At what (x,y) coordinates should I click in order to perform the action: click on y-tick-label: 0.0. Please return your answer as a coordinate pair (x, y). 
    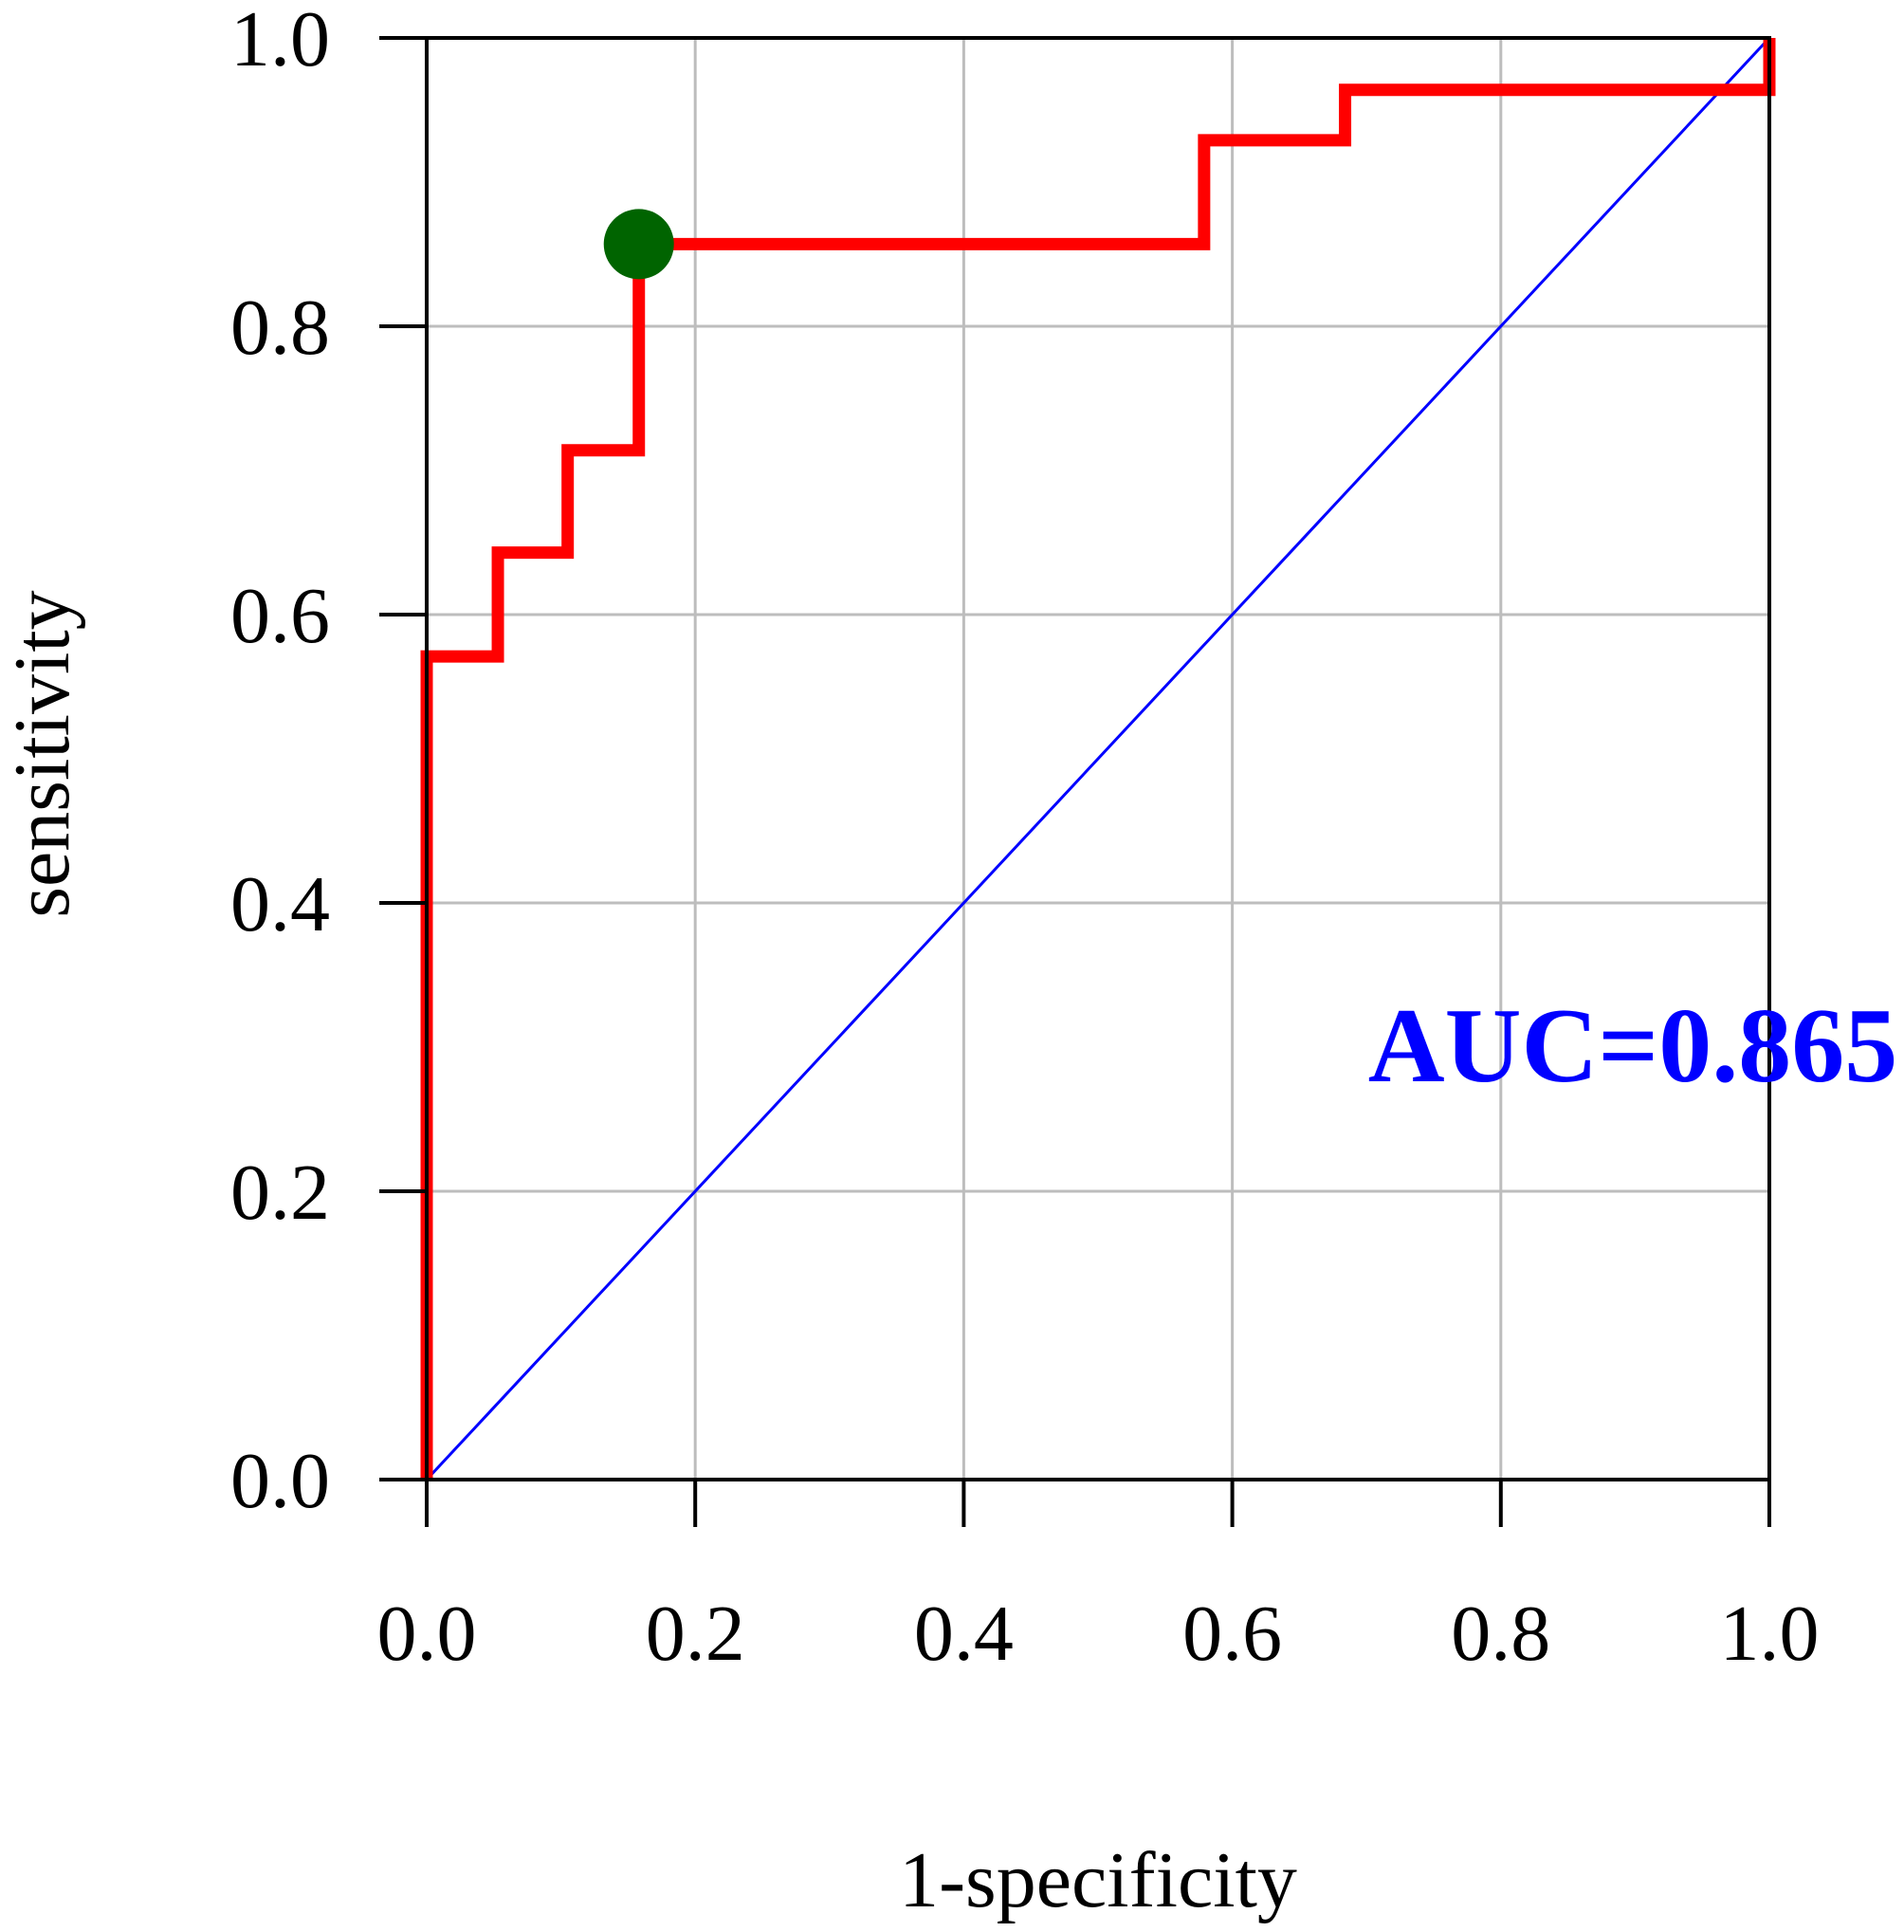
    Looking at the image, I should click on (280, 1481).